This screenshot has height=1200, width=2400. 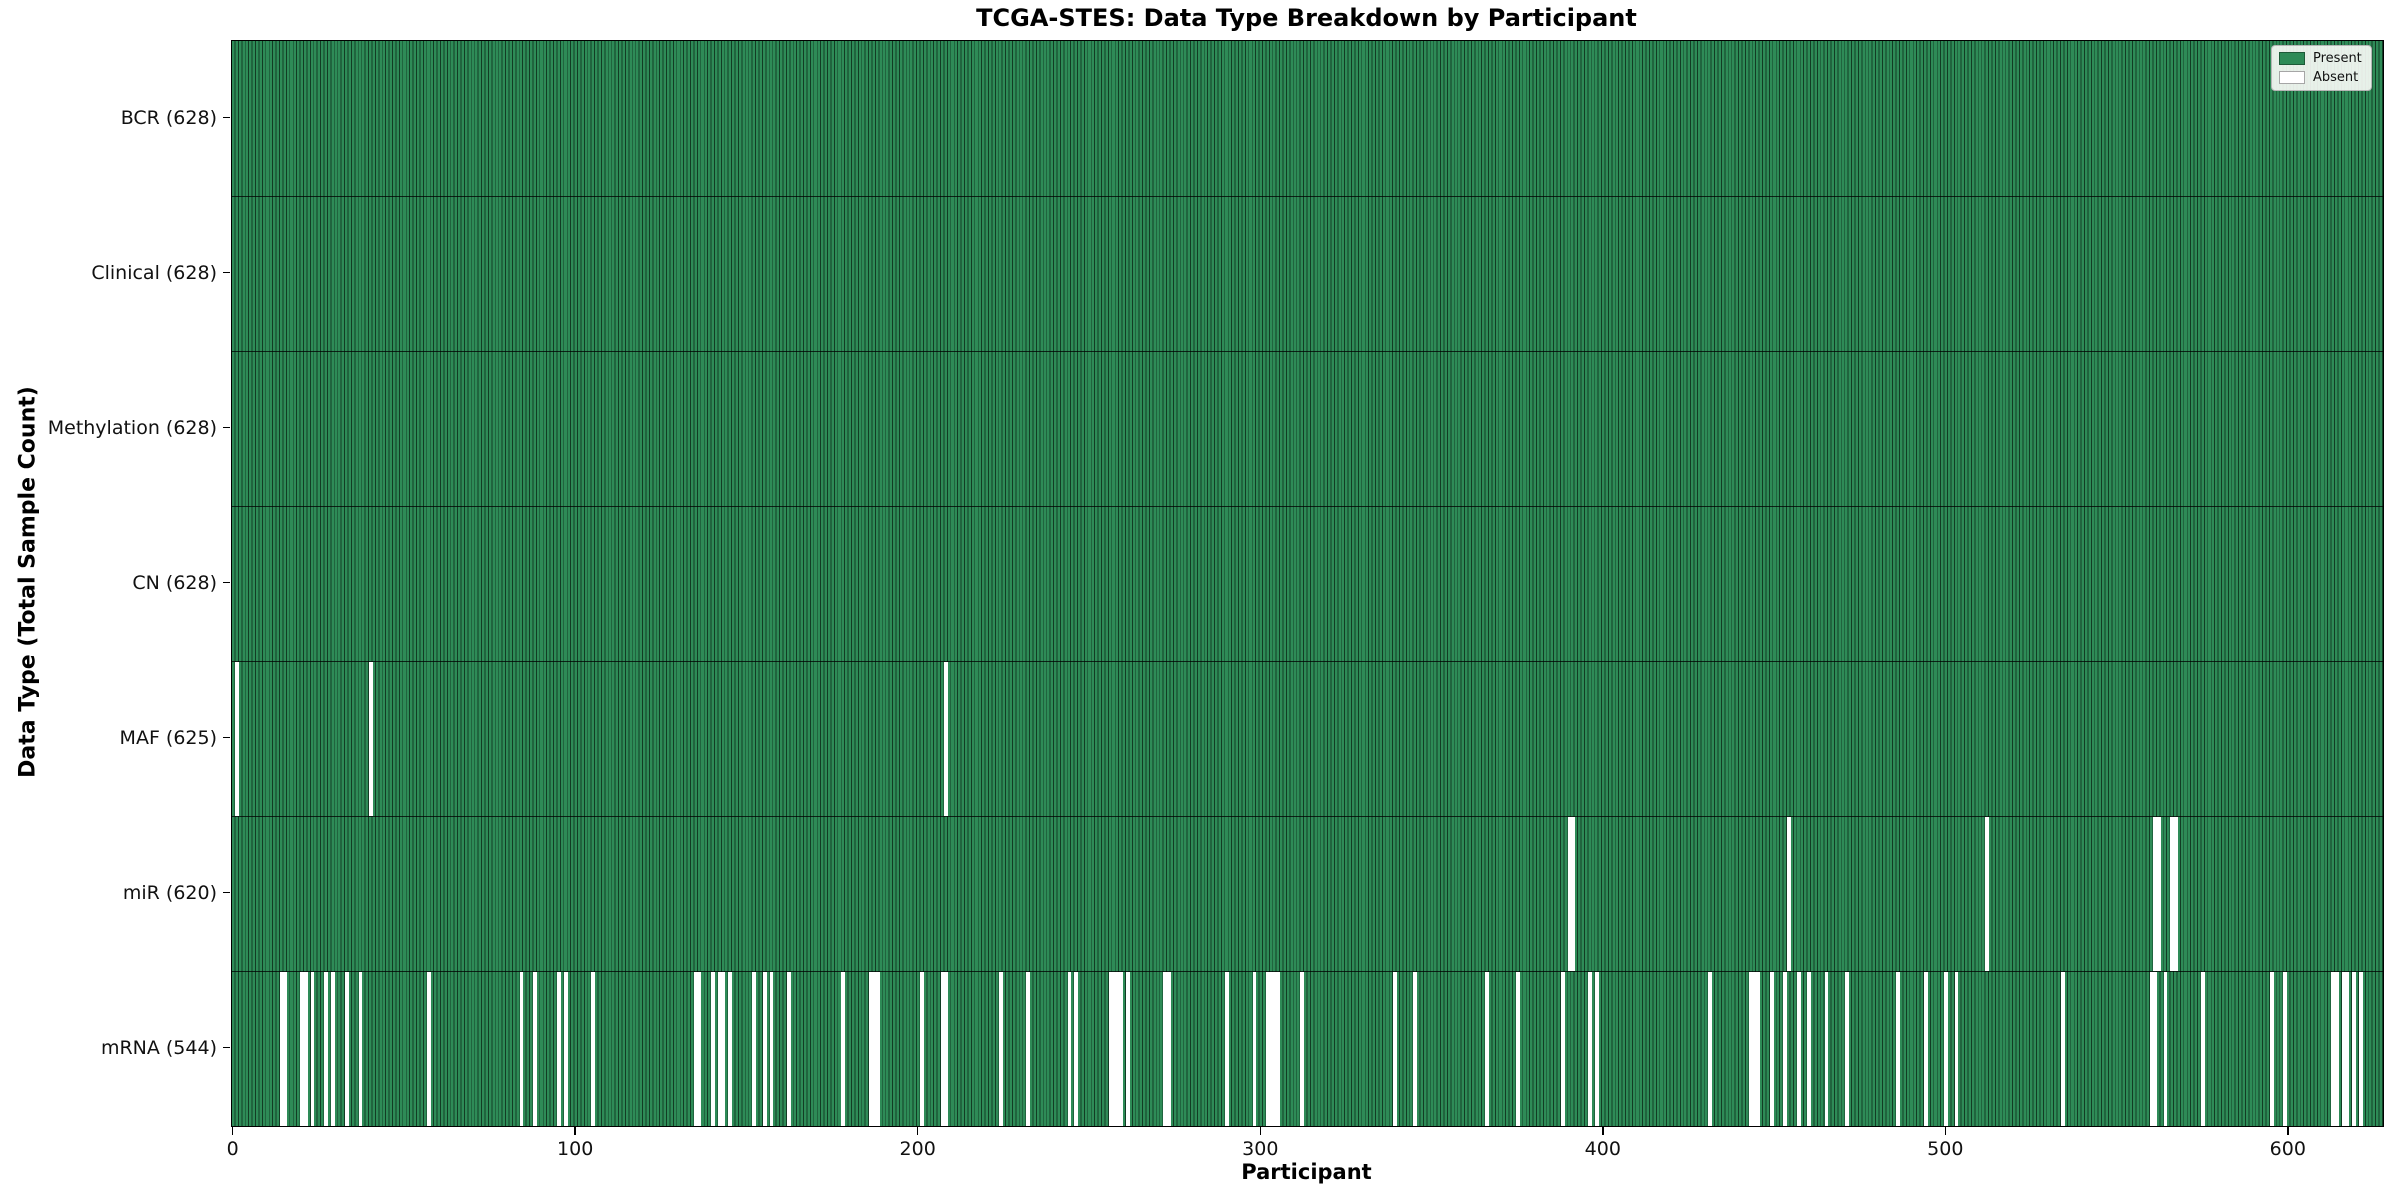 What do you see at coordinates (2287, 1149) in the screenshot?
I see `x-tick-label: 600` at bounding box center [2287, 1149].